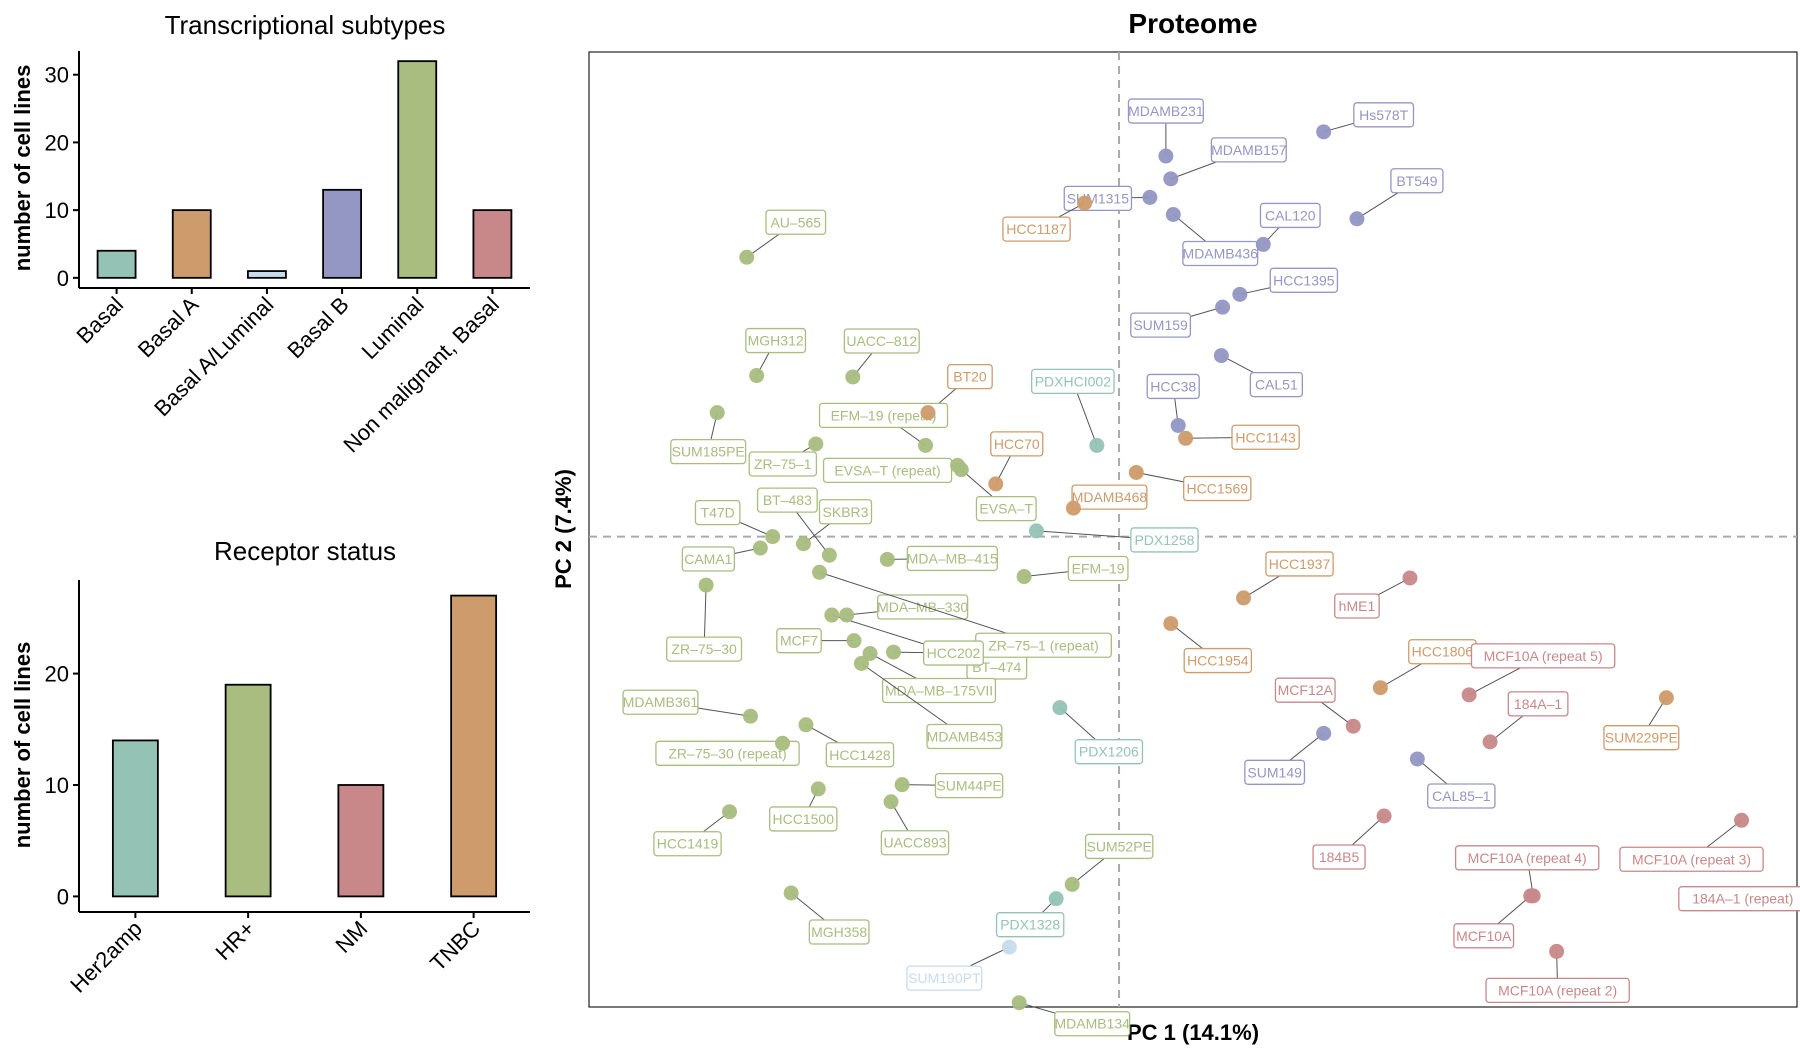 This screenshot has height=1050, width=1800. I want to click on point-hcc1806, so click(1380, 688).